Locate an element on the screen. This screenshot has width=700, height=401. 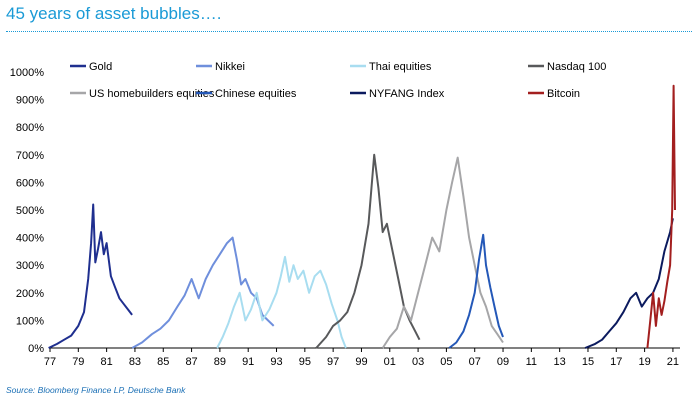
y-tick-label: 700% is located at coordinates (30, 156).